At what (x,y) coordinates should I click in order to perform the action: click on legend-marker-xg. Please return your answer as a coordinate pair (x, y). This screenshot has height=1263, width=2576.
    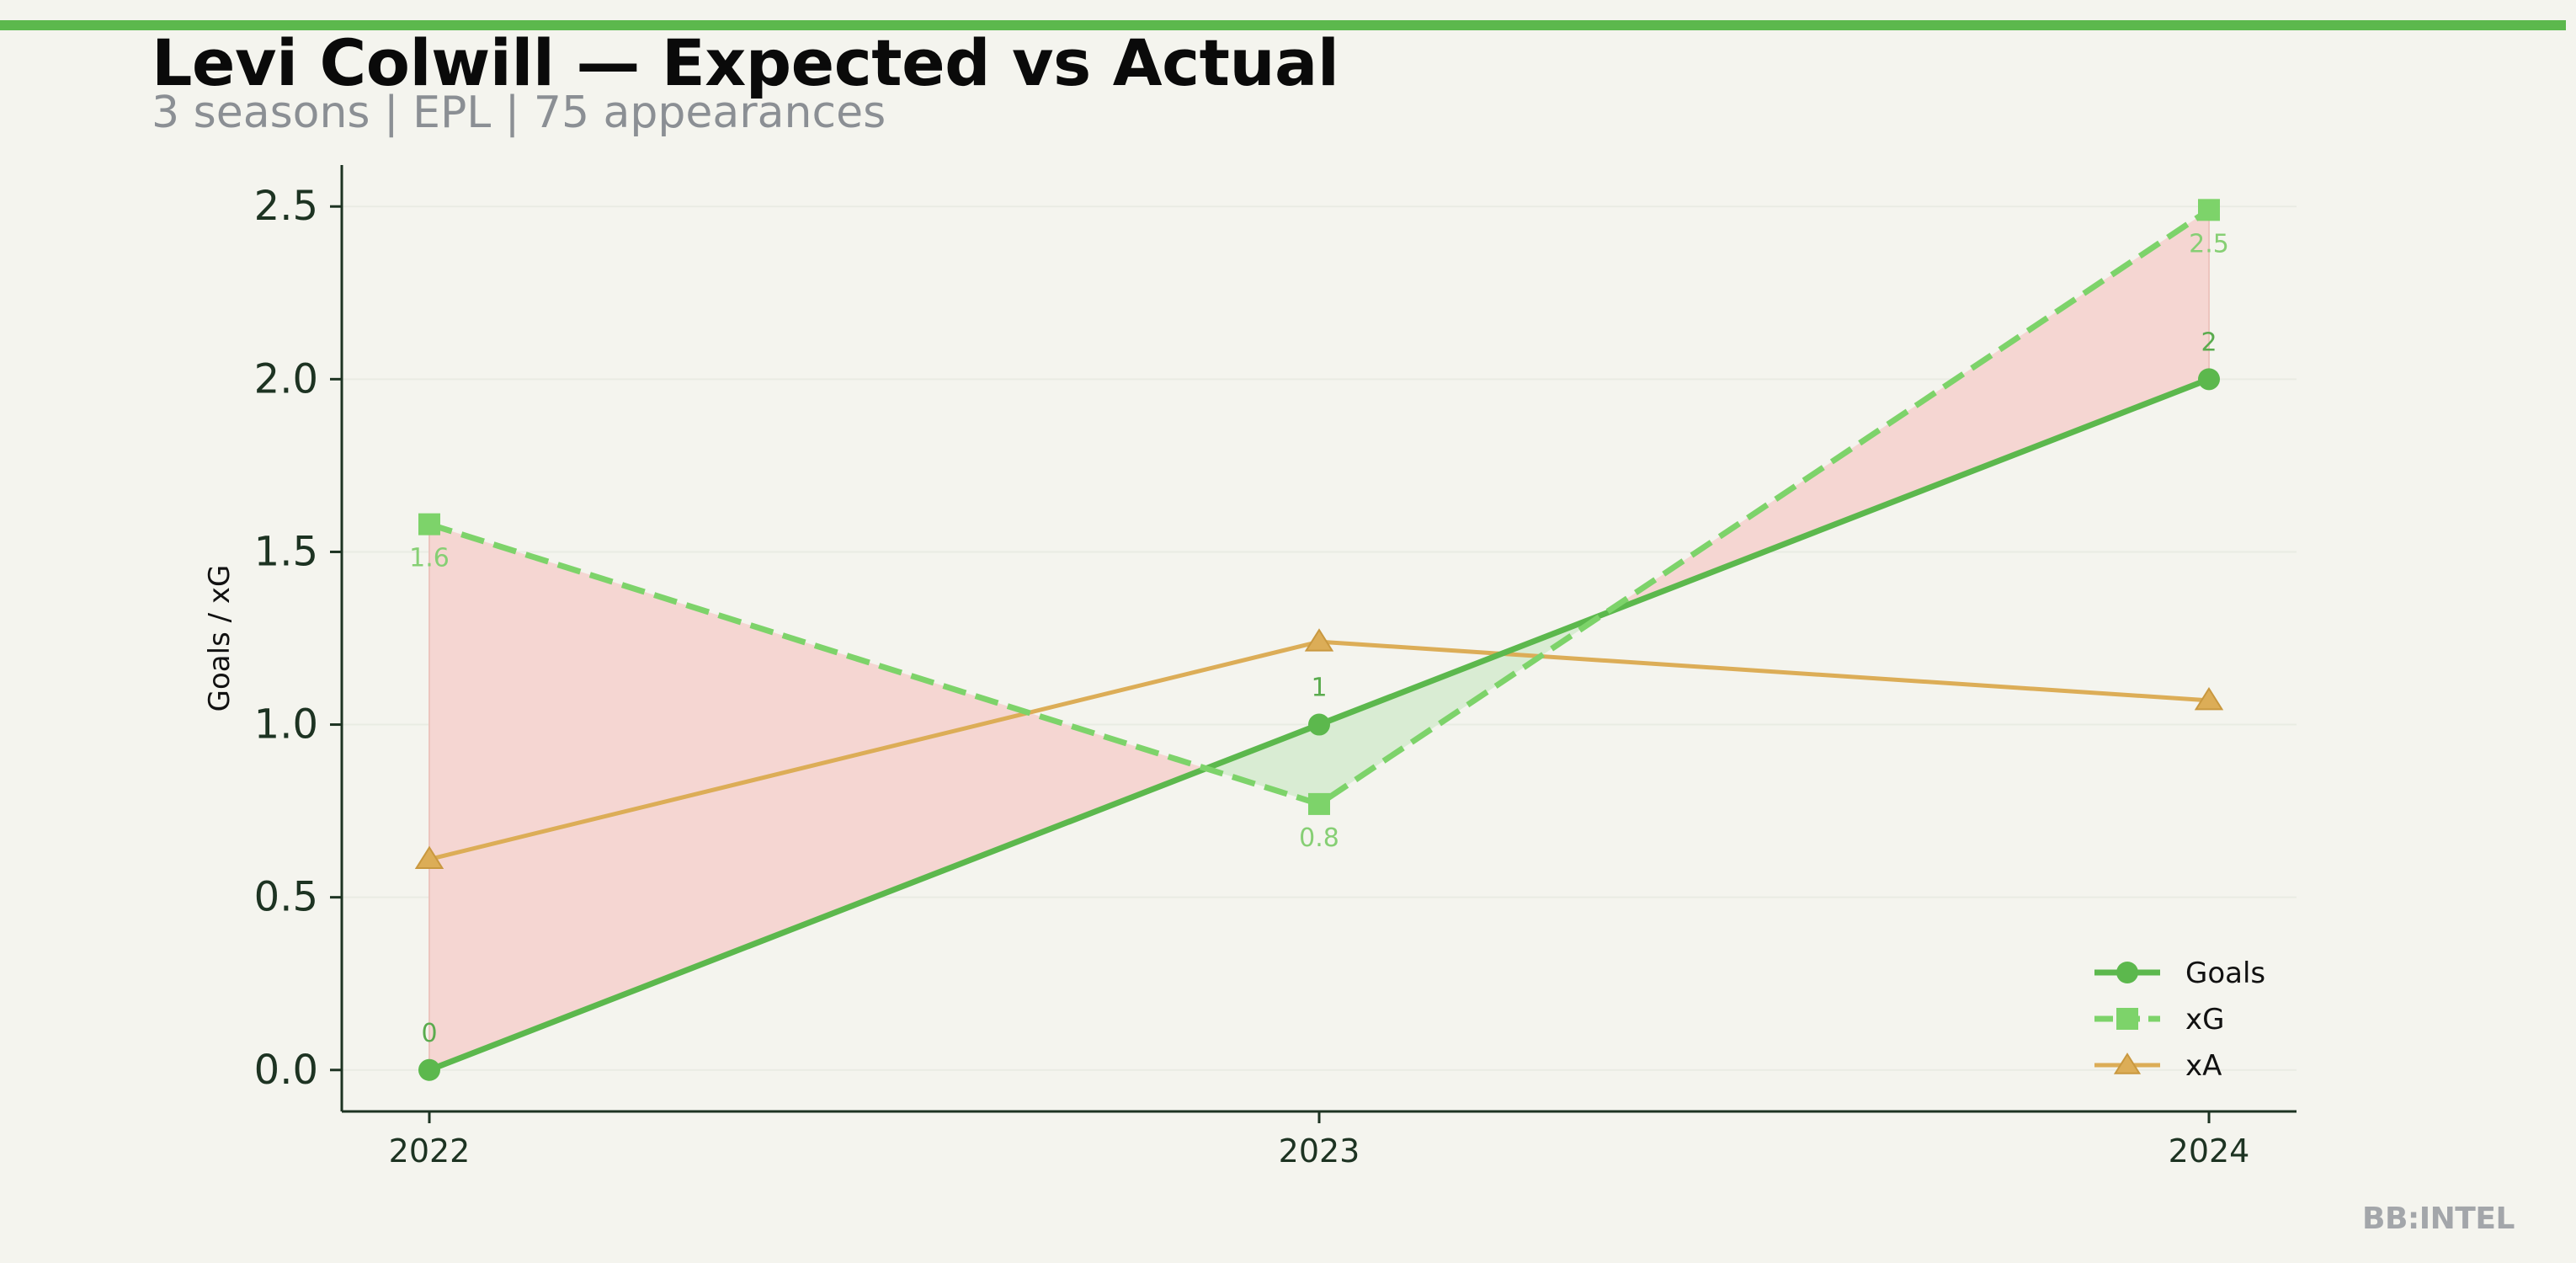
    Looking at the image, I should click on (2127, 1019).